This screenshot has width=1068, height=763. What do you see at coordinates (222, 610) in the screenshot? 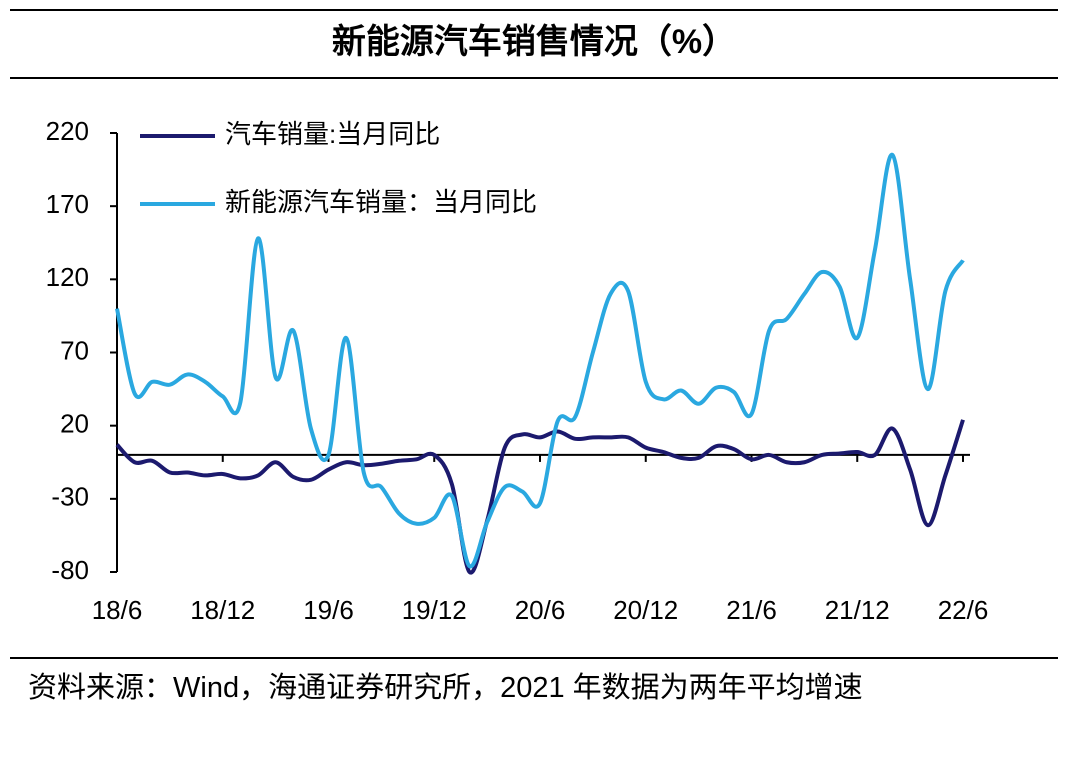
I see `x-tick-label: 18/12` at bounding box center [222, 610].